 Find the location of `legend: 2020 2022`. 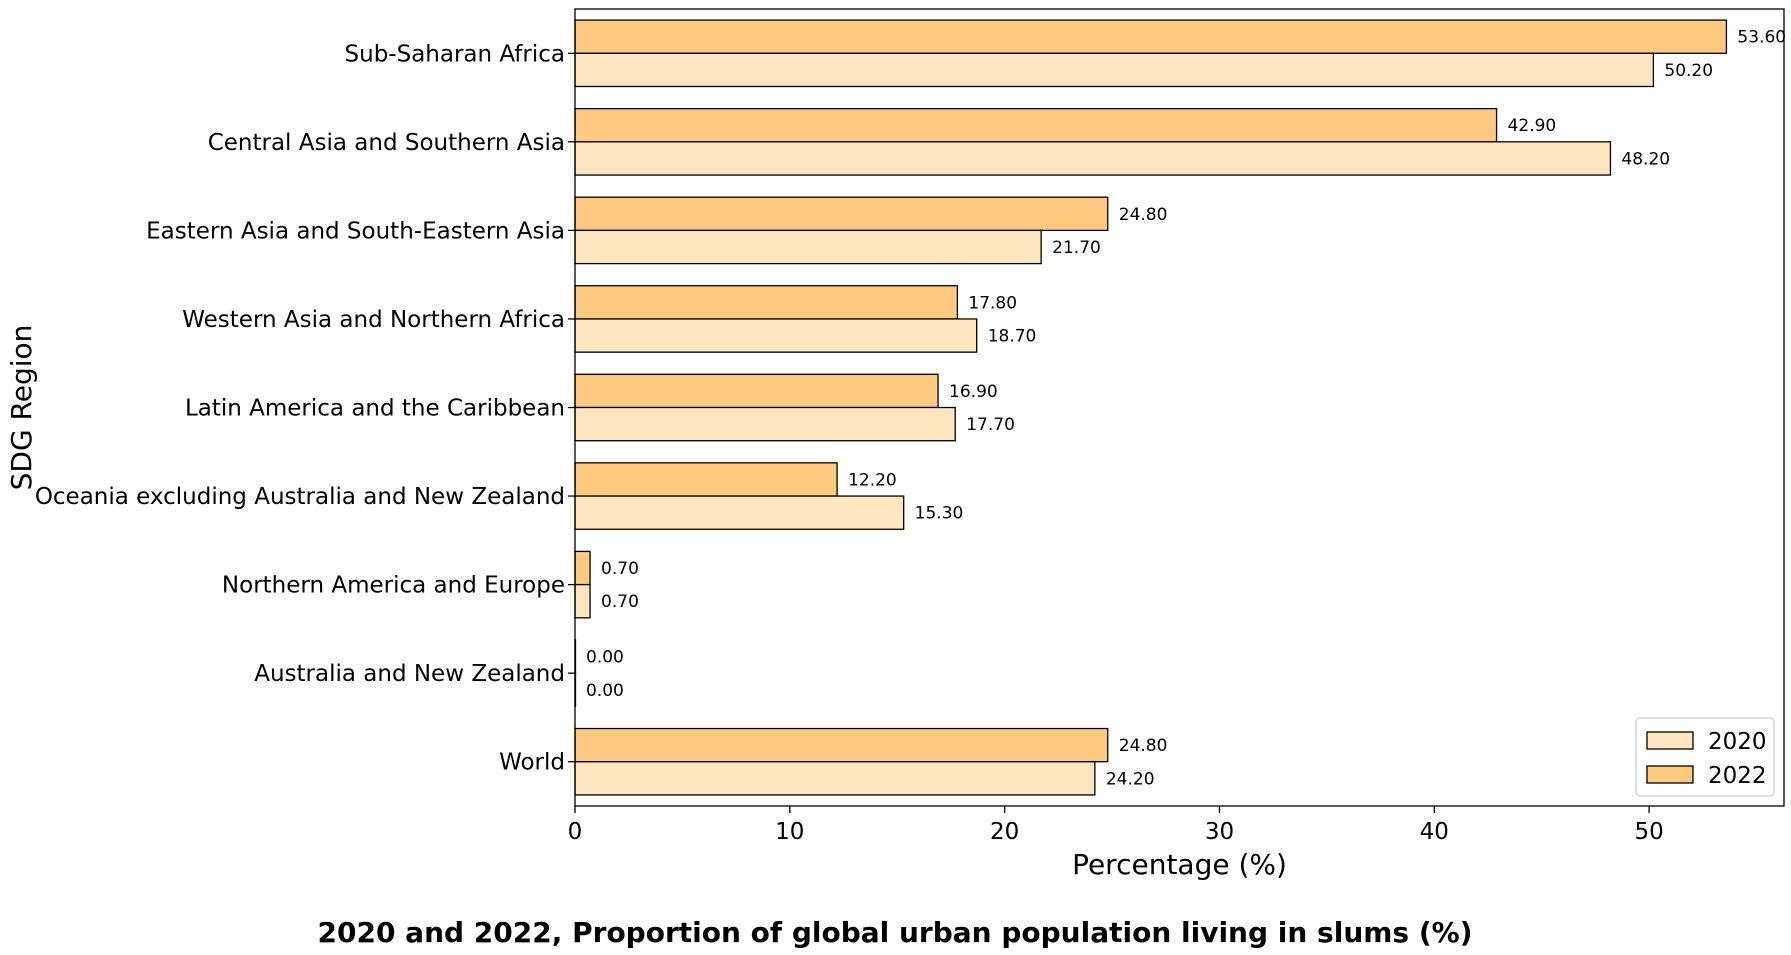

legend: 2020 2022 is located at coordinates (1705, 757).